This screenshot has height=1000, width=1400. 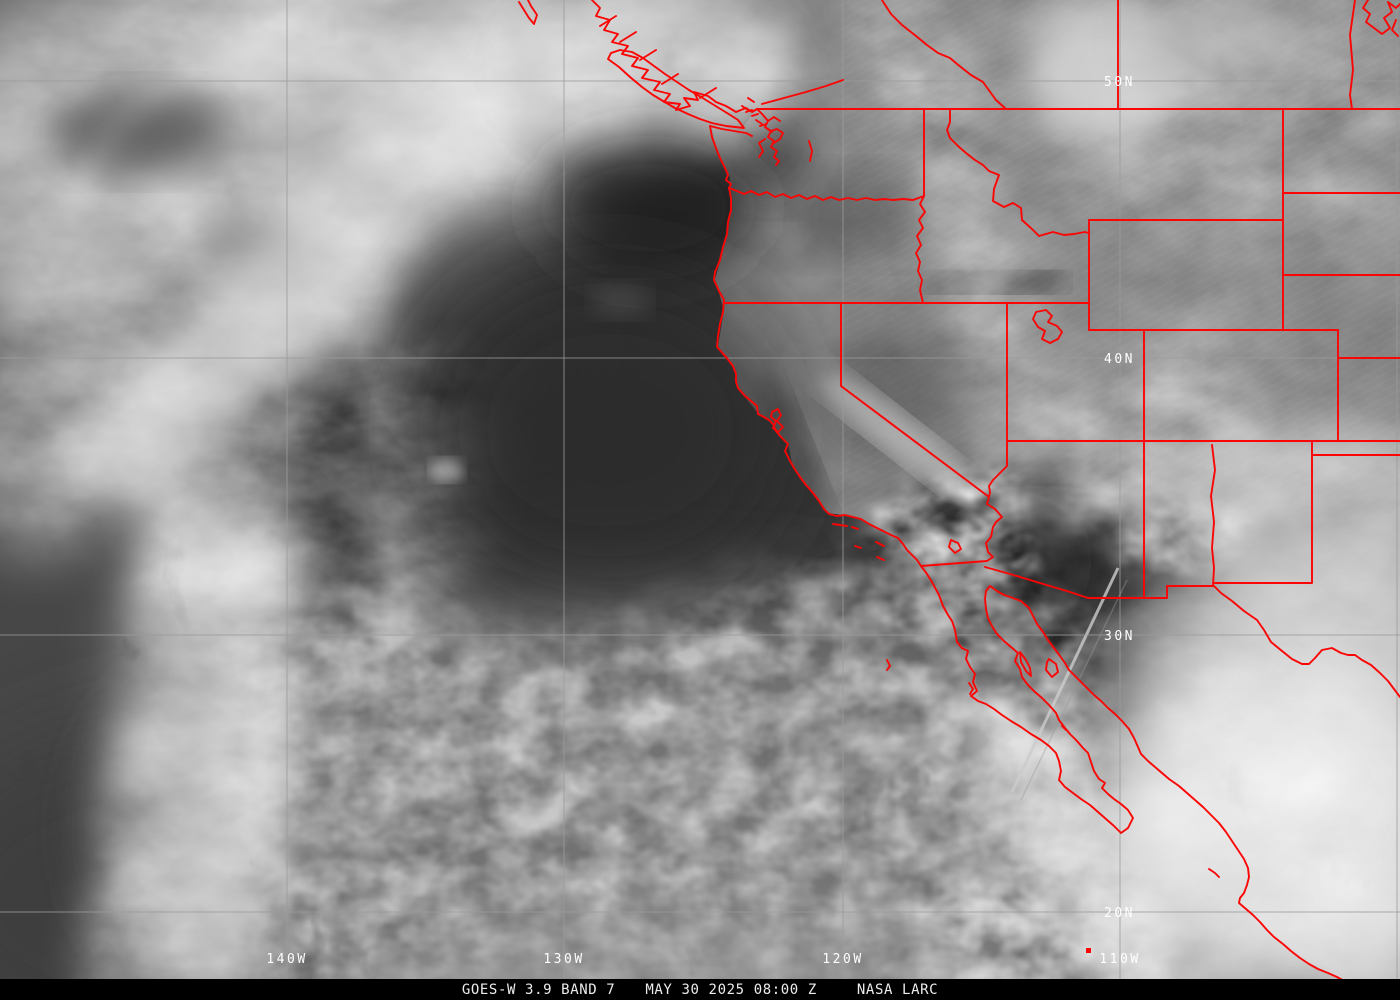 What do you see at coordinates (1119, 913) in the screenshot?
I see `lat-label-20n: 20N` at bounding box center [1119, 913].